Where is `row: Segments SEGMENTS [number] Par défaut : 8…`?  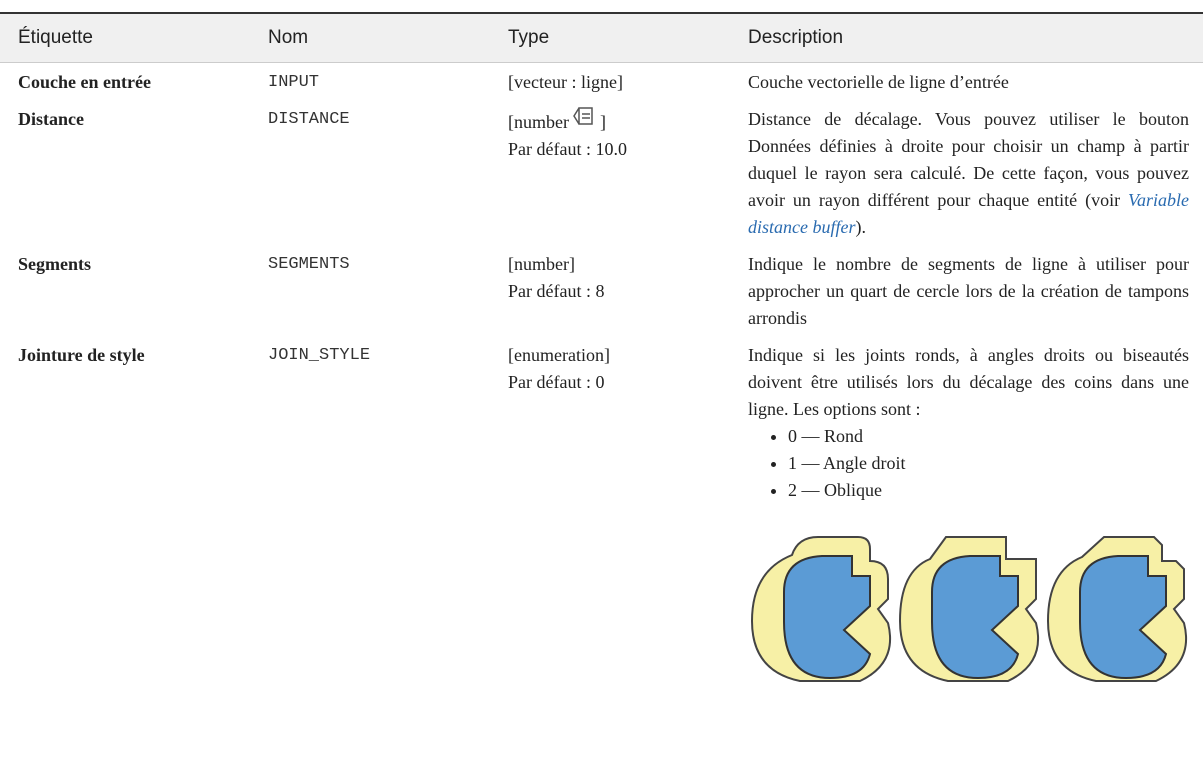
row: Segments SEGMENTS [number] Par défaut : 8… is located at coordinates (601, 290).